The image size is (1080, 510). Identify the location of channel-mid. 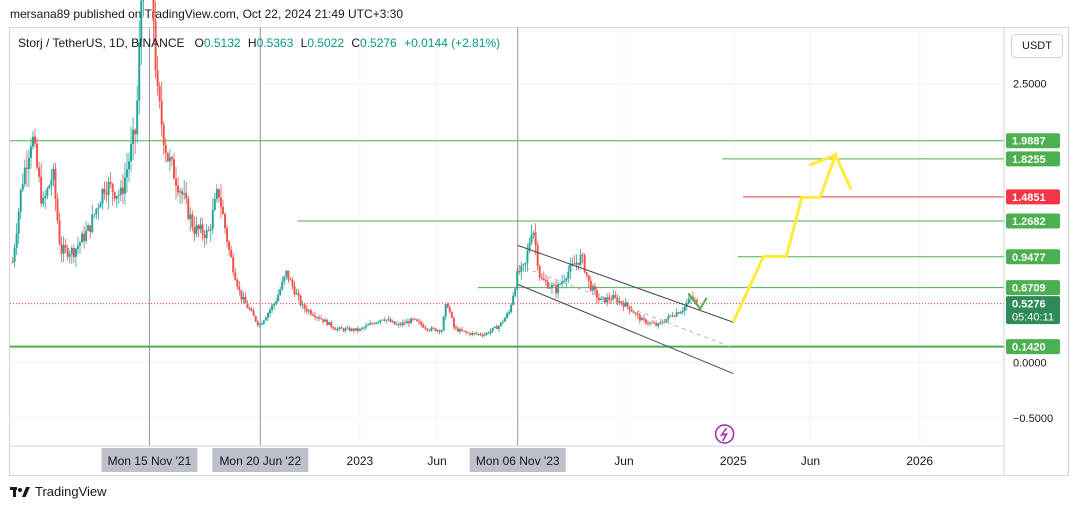
(625, 306).